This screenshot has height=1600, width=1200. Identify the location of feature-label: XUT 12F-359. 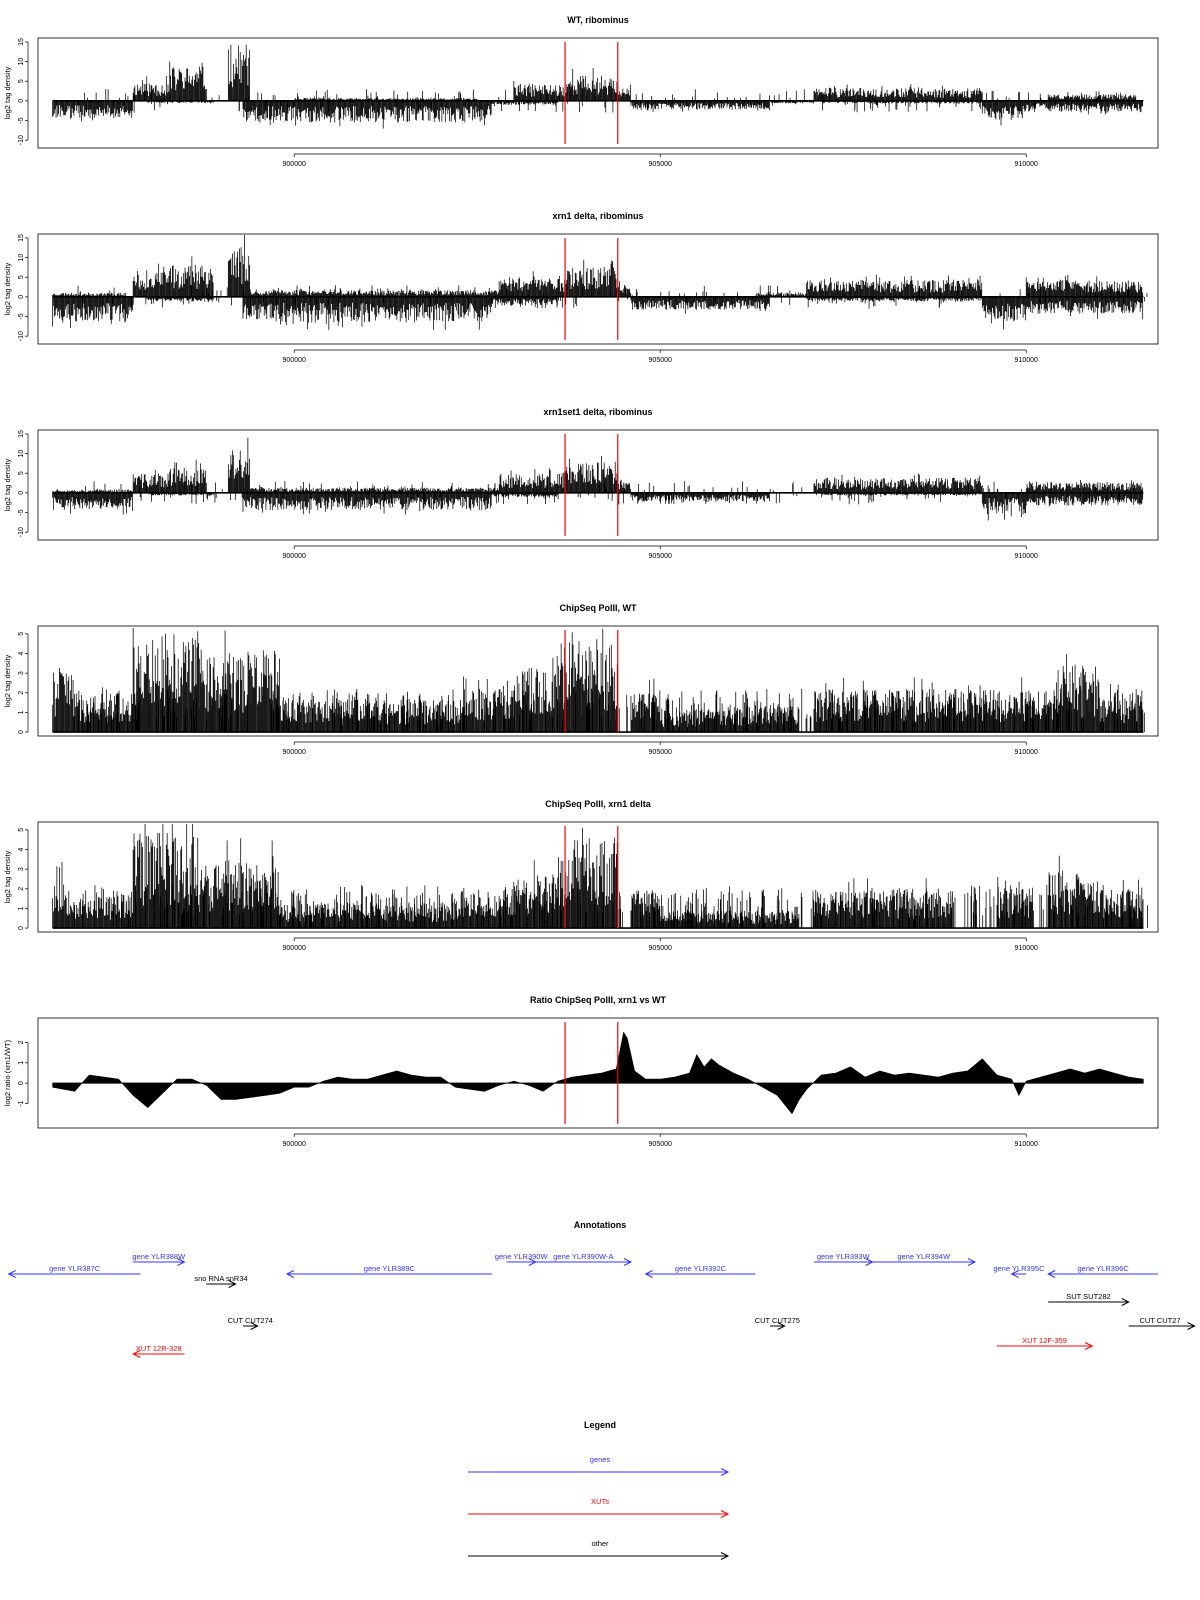
(1044, 1340).